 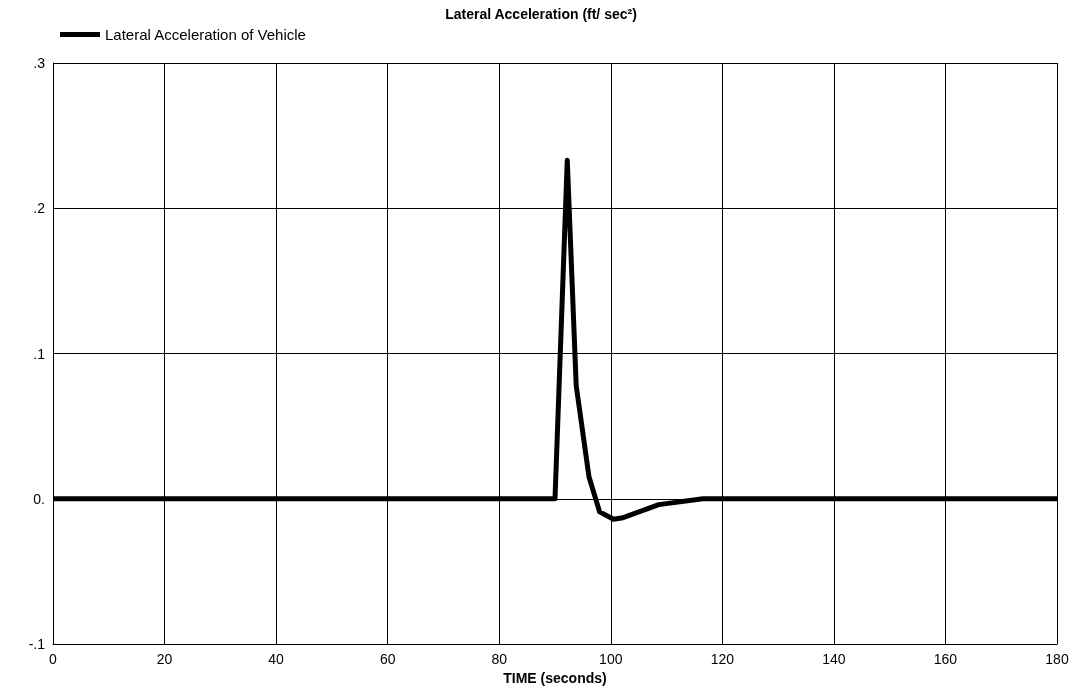 I want to click on x-tick-label: 80, so click(x=499, y=659).